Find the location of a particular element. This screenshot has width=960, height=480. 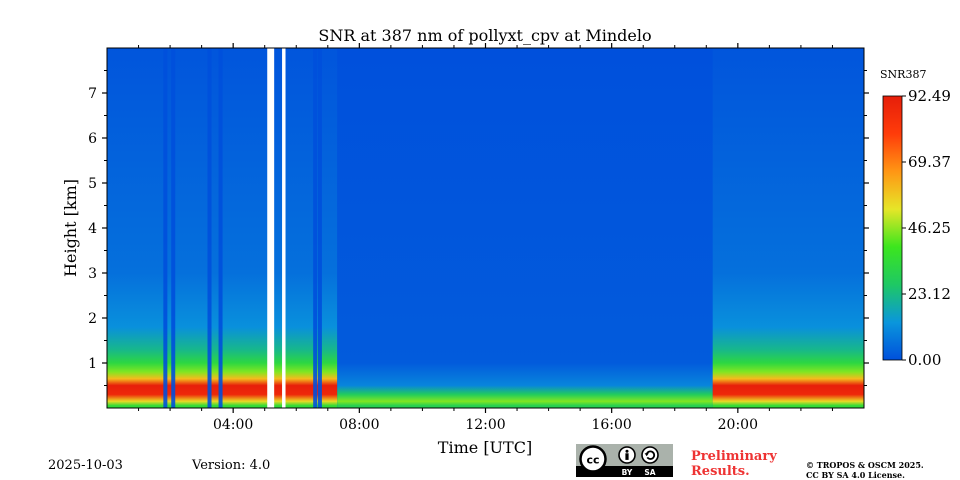

colorbar-ticks: 0.00 23.12 46.25 69.37 92.49 is located at coordinates (926, 228).